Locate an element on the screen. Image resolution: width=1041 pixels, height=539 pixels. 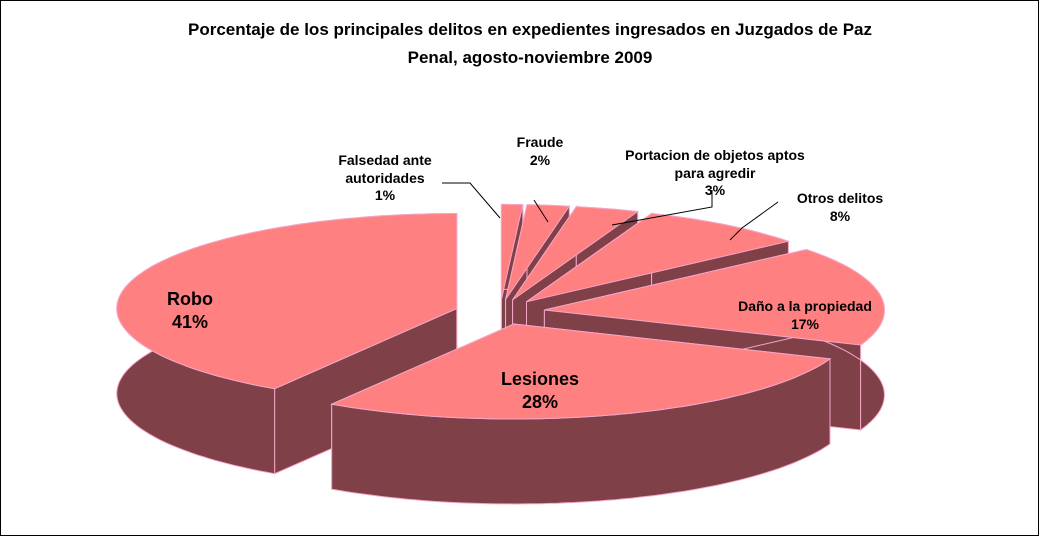
label-name: Otros delitos is located at coordinates (840, 198).